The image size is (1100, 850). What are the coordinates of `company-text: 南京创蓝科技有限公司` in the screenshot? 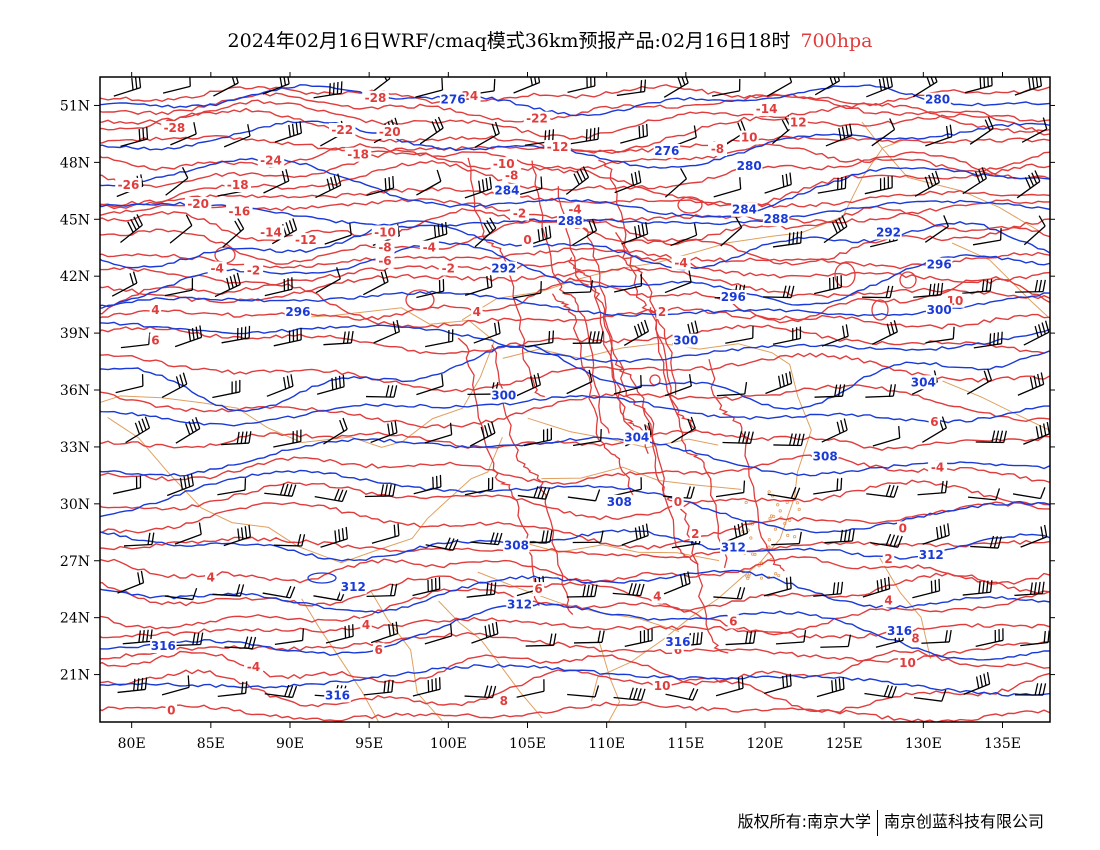 It's located at (963, 821).